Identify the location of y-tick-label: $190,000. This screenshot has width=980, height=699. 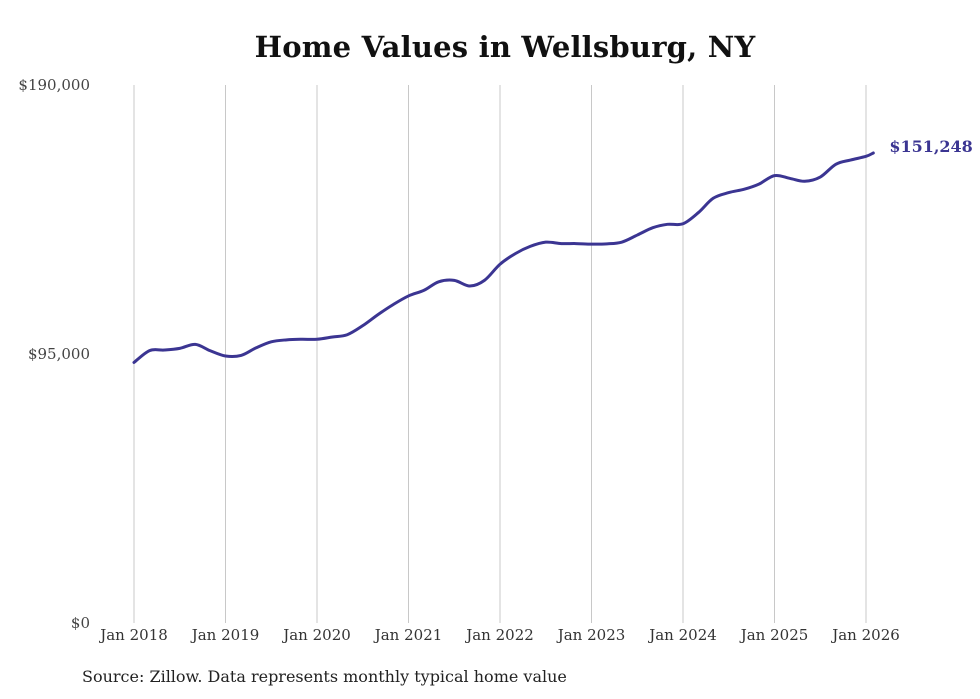
(54, 85).